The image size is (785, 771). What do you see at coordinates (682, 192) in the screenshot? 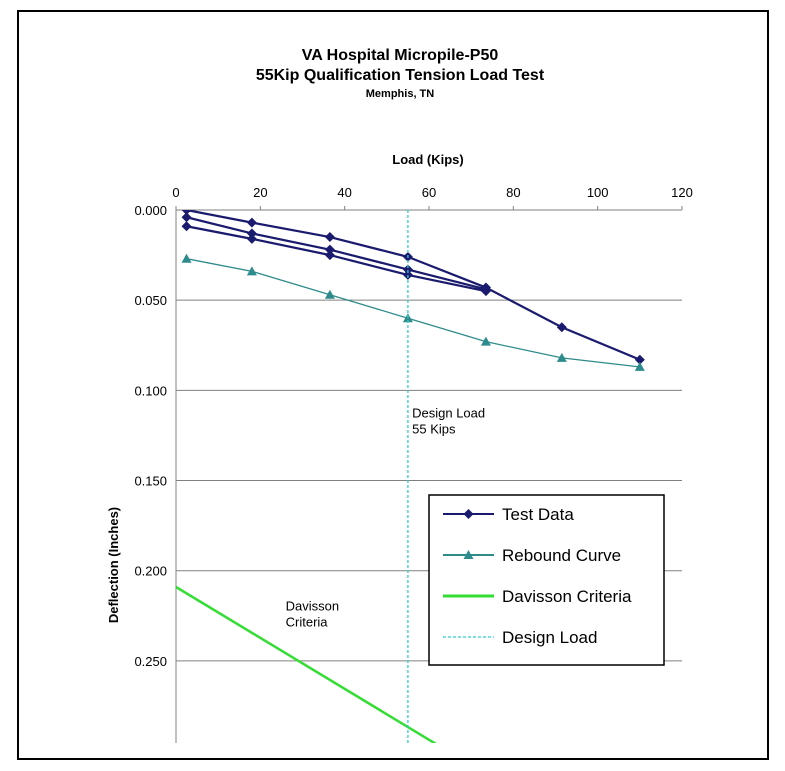
I see `x-tick-label: 120` at bounding box center [682, 192].